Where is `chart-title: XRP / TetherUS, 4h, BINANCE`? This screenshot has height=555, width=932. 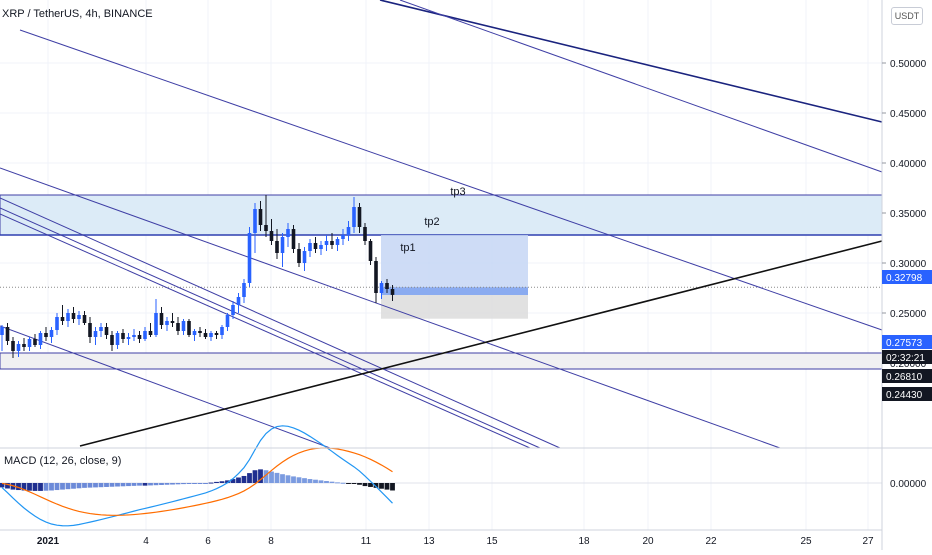
chart-title: XRP / TetherUS, 4h, BINANCE is located at coordinates (77, 14).